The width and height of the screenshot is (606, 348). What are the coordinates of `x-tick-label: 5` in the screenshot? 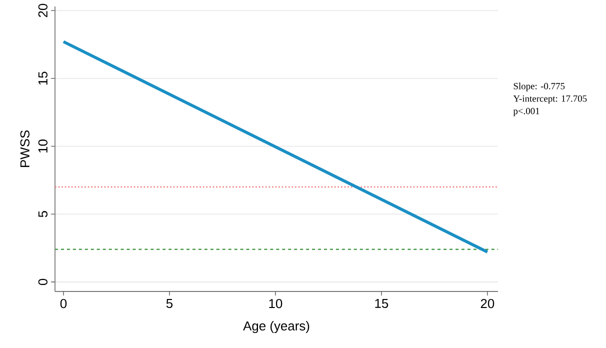 It's located at (169, 303).